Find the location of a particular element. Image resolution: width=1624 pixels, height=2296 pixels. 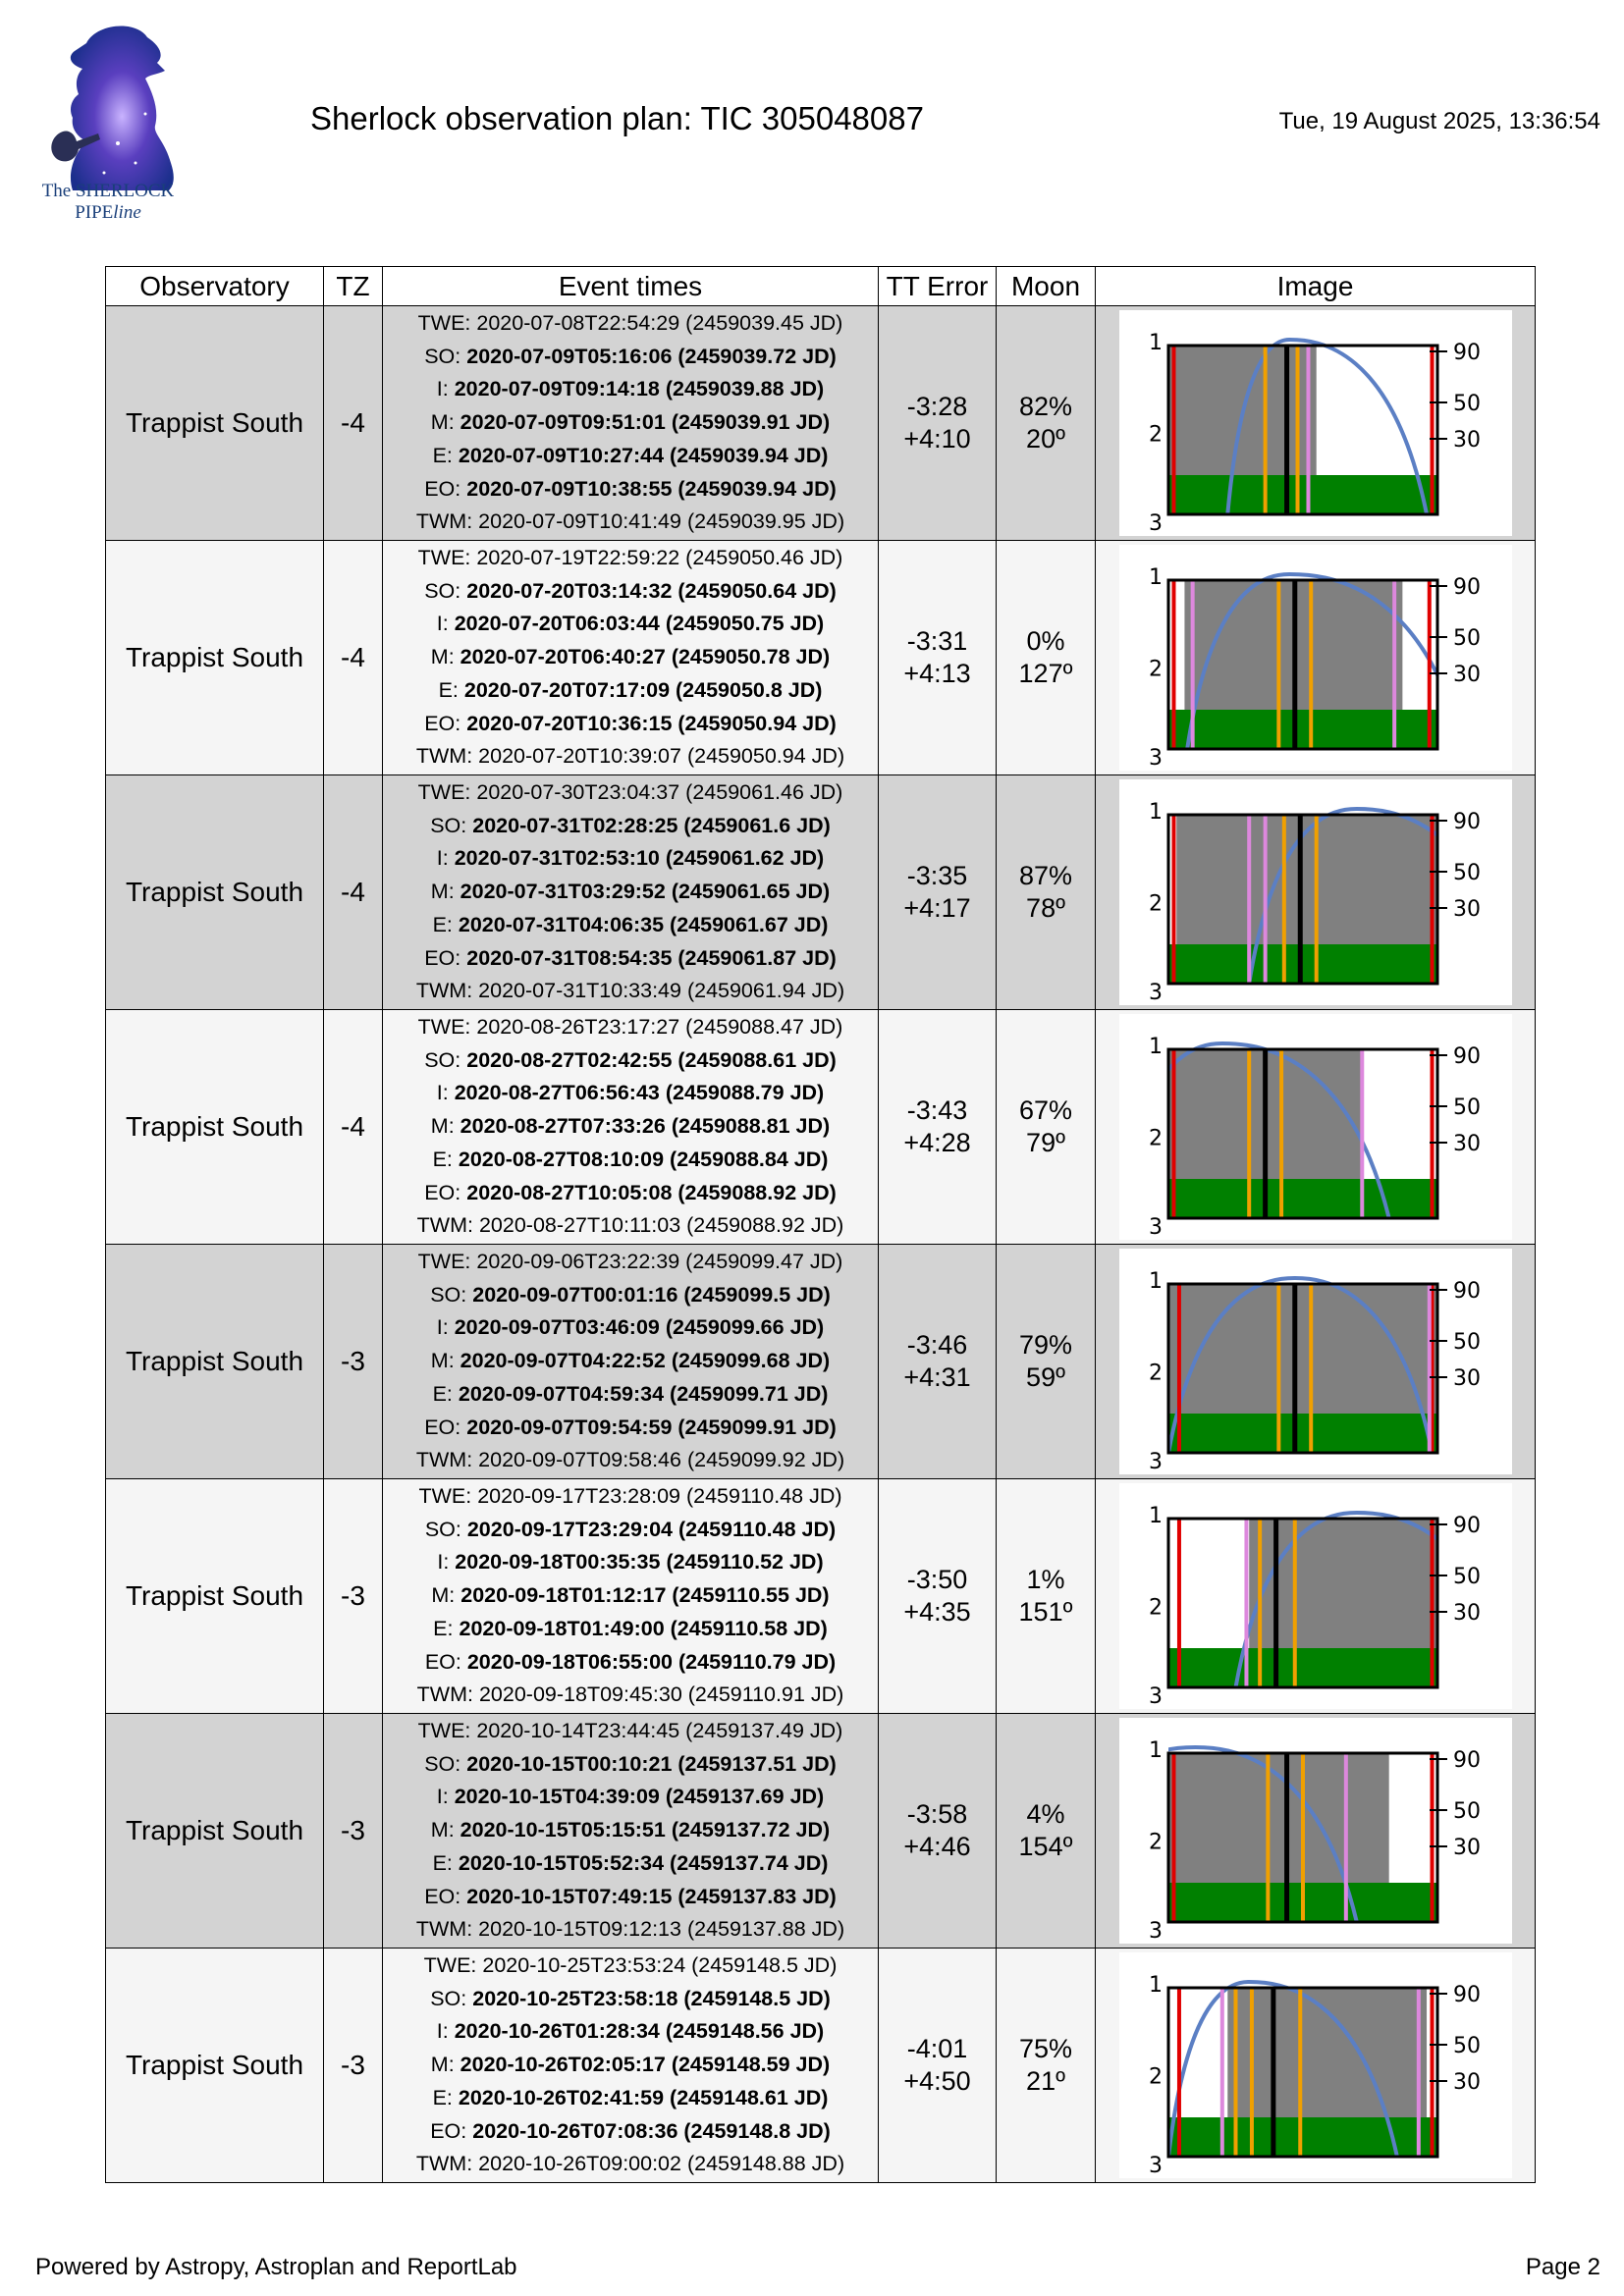

event-value: 2020-07-09T05:16:06 (2459039.72 JD) is located at coordinates (651, 356).